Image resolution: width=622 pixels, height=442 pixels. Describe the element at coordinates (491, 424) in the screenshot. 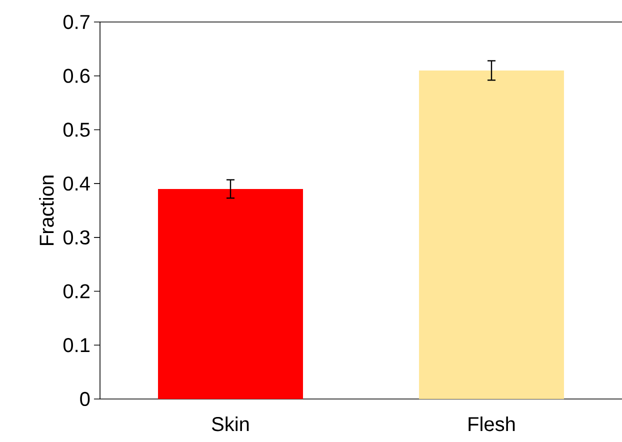

I see `x-tick-label: Flesh` at that location.